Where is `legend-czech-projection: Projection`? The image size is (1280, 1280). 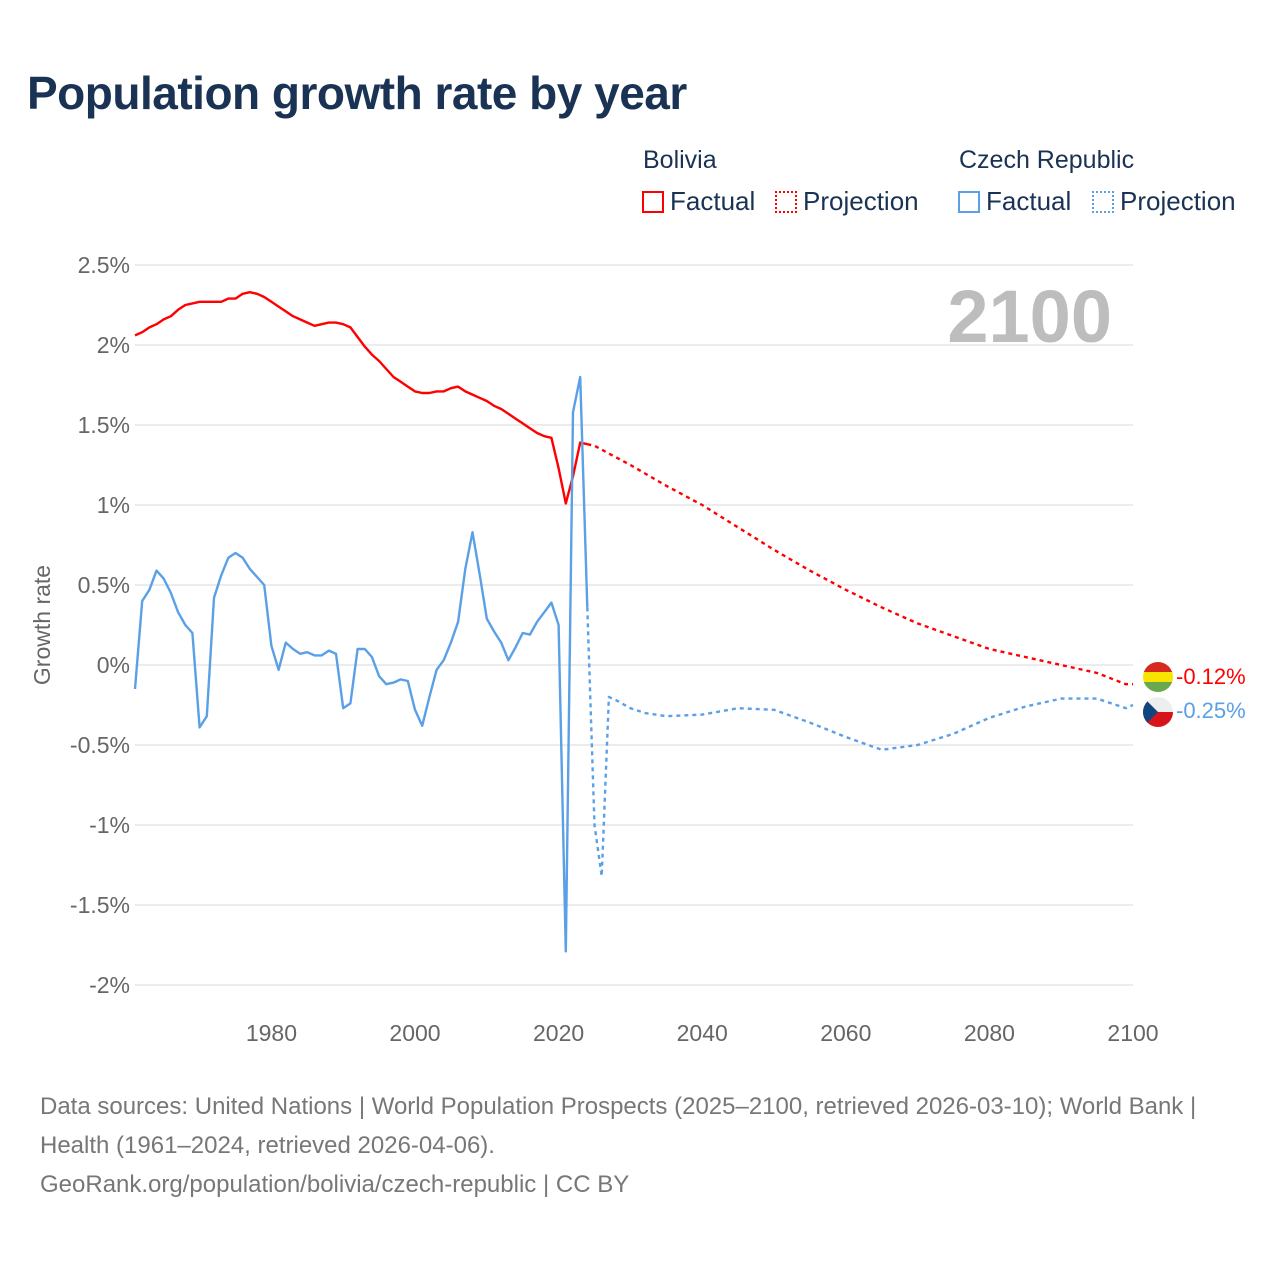 legend-czech-projection: Projection is located at coordinates (1164, 201).